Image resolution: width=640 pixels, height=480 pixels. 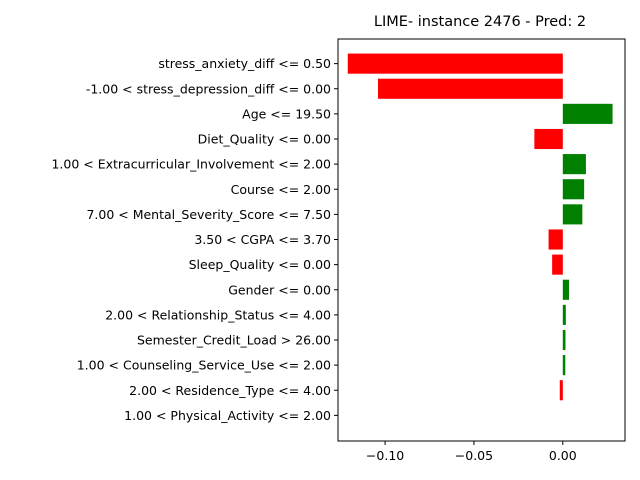 What do you see at coordinates (262, 239) in the screenshot?
I see `y-tick-label: 3.50 < CGPA <= 3.70` at bounding box center [262, 239].